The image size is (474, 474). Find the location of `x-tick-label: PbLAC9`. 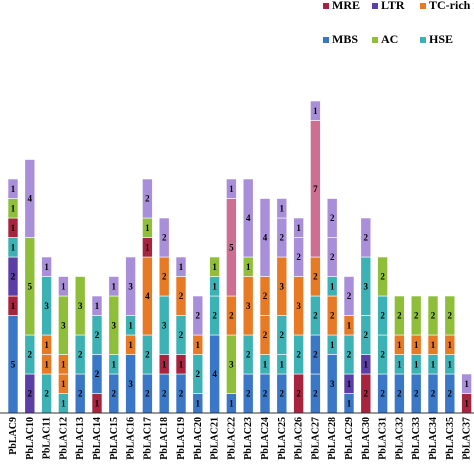

x-tick-label: PbLAC9 is located at coordinates (13, 436).